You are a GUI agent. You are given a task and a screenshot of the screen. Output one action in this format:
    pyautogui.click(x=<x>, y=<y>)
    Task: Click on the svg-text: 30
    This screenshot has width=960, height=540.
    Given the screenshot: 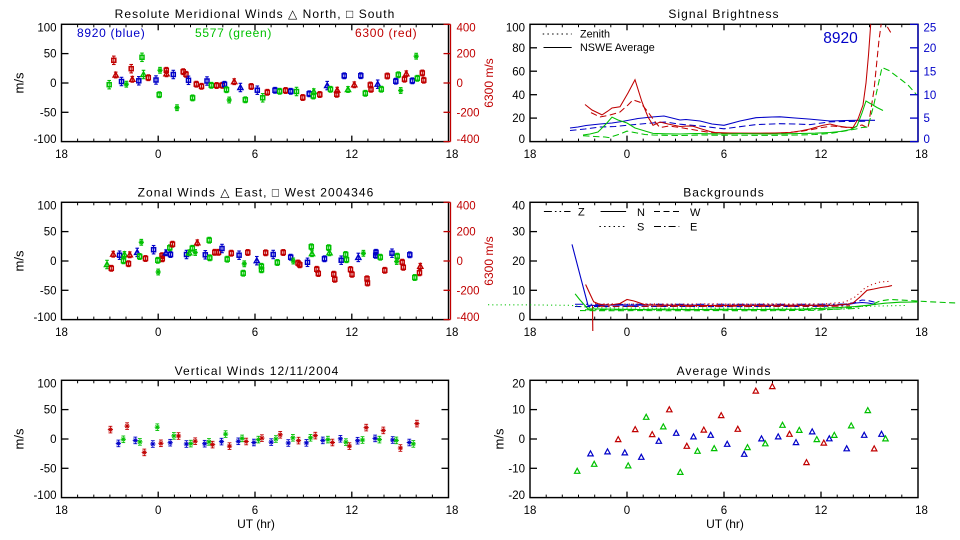 What is the action you would take?
    pyautogui.click(x=518, y=233)
    